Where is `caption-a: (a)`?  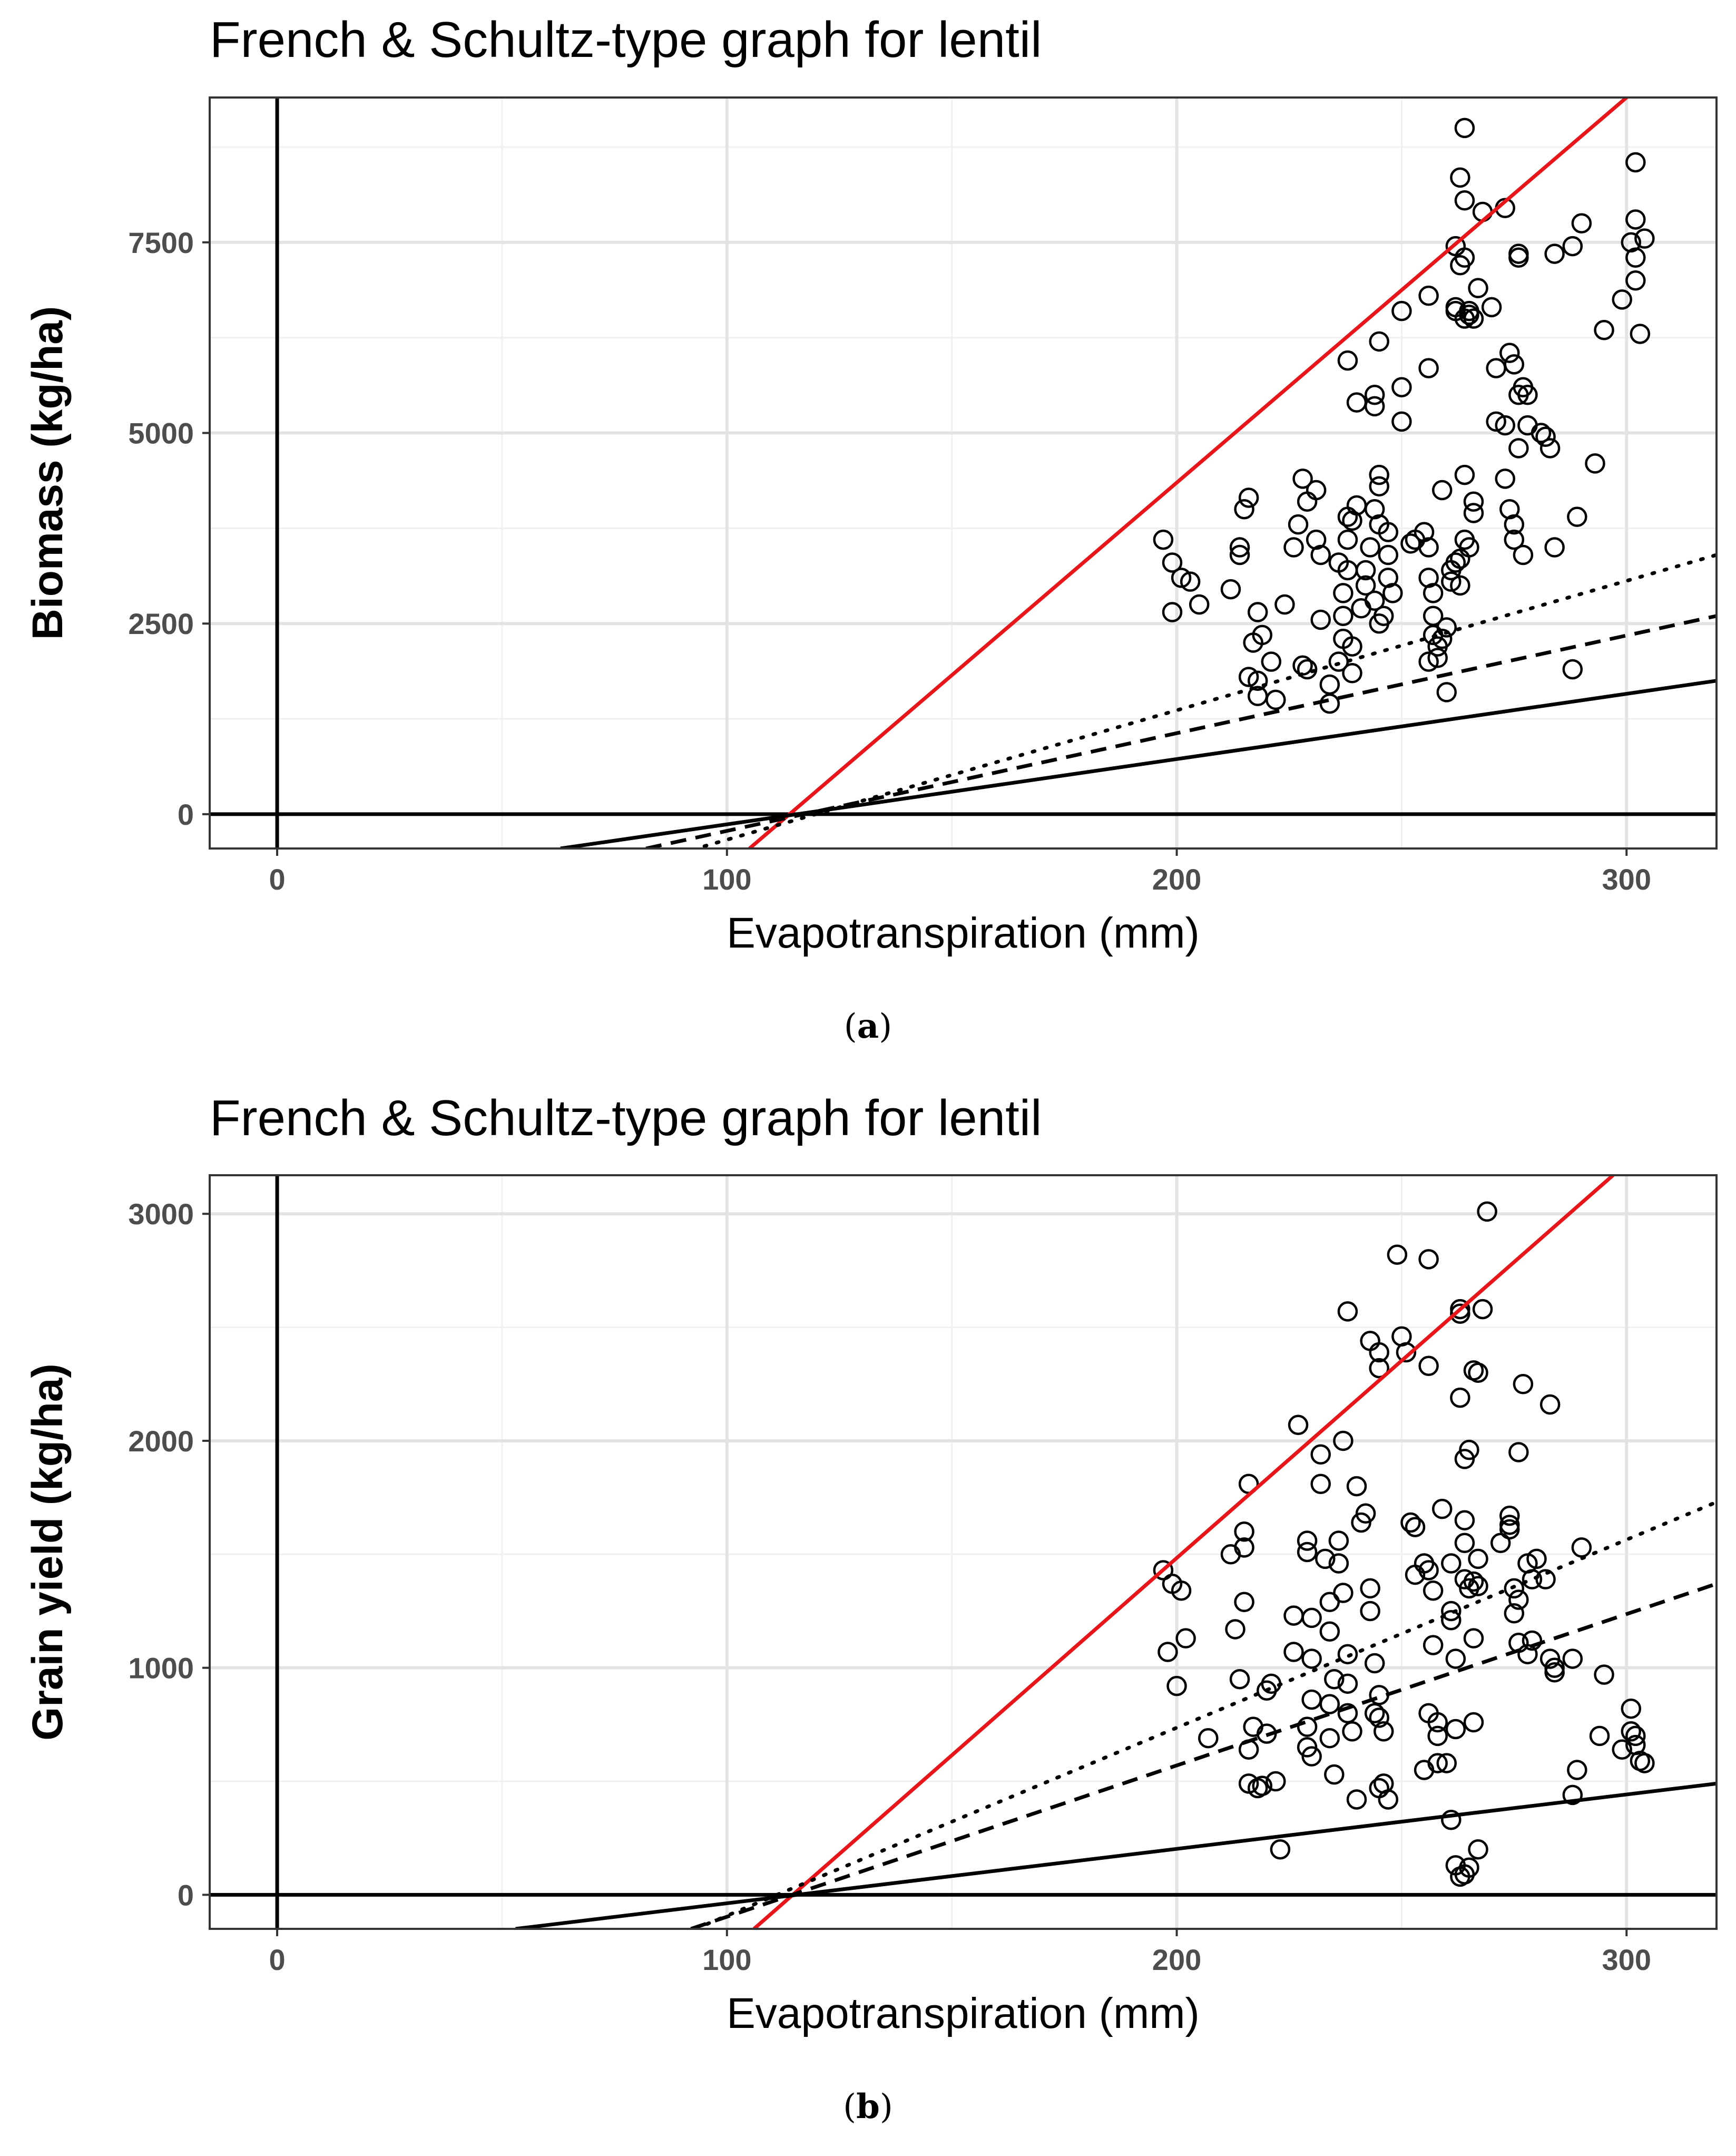 caption-a: (a) is located at coordinates (868, 1026).